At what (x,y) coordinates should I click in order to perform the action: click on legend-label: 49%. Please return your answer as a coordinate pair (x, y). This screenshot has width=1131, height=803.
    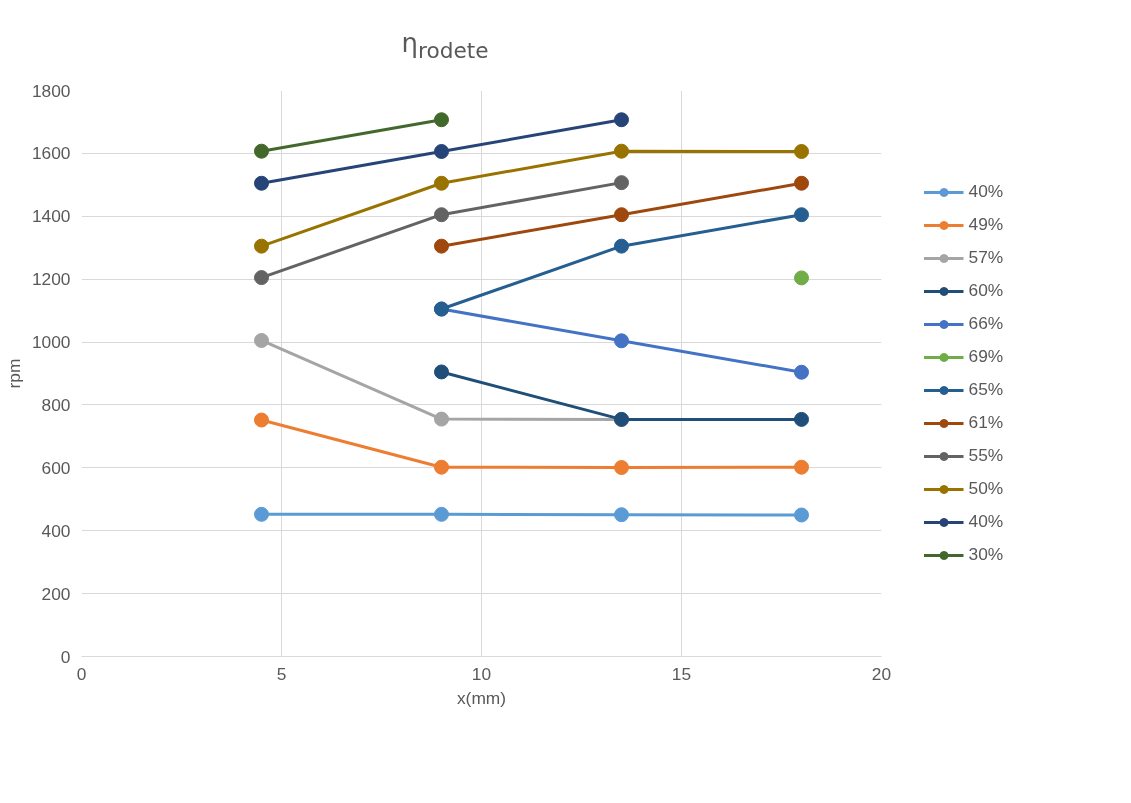
    Looking at the image, I should click on (986, 224).